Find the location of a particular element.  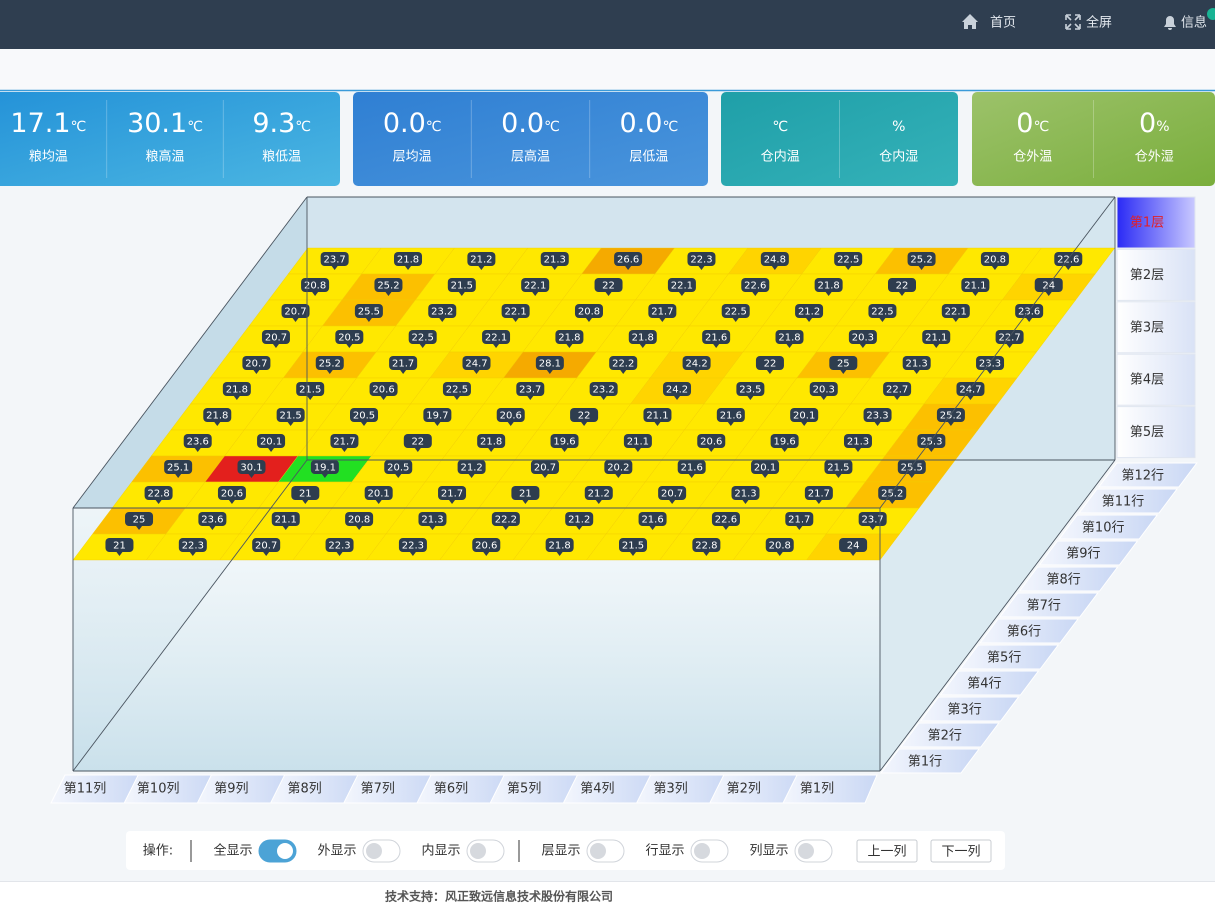

card-value: % is located at coordinates (898, 127).